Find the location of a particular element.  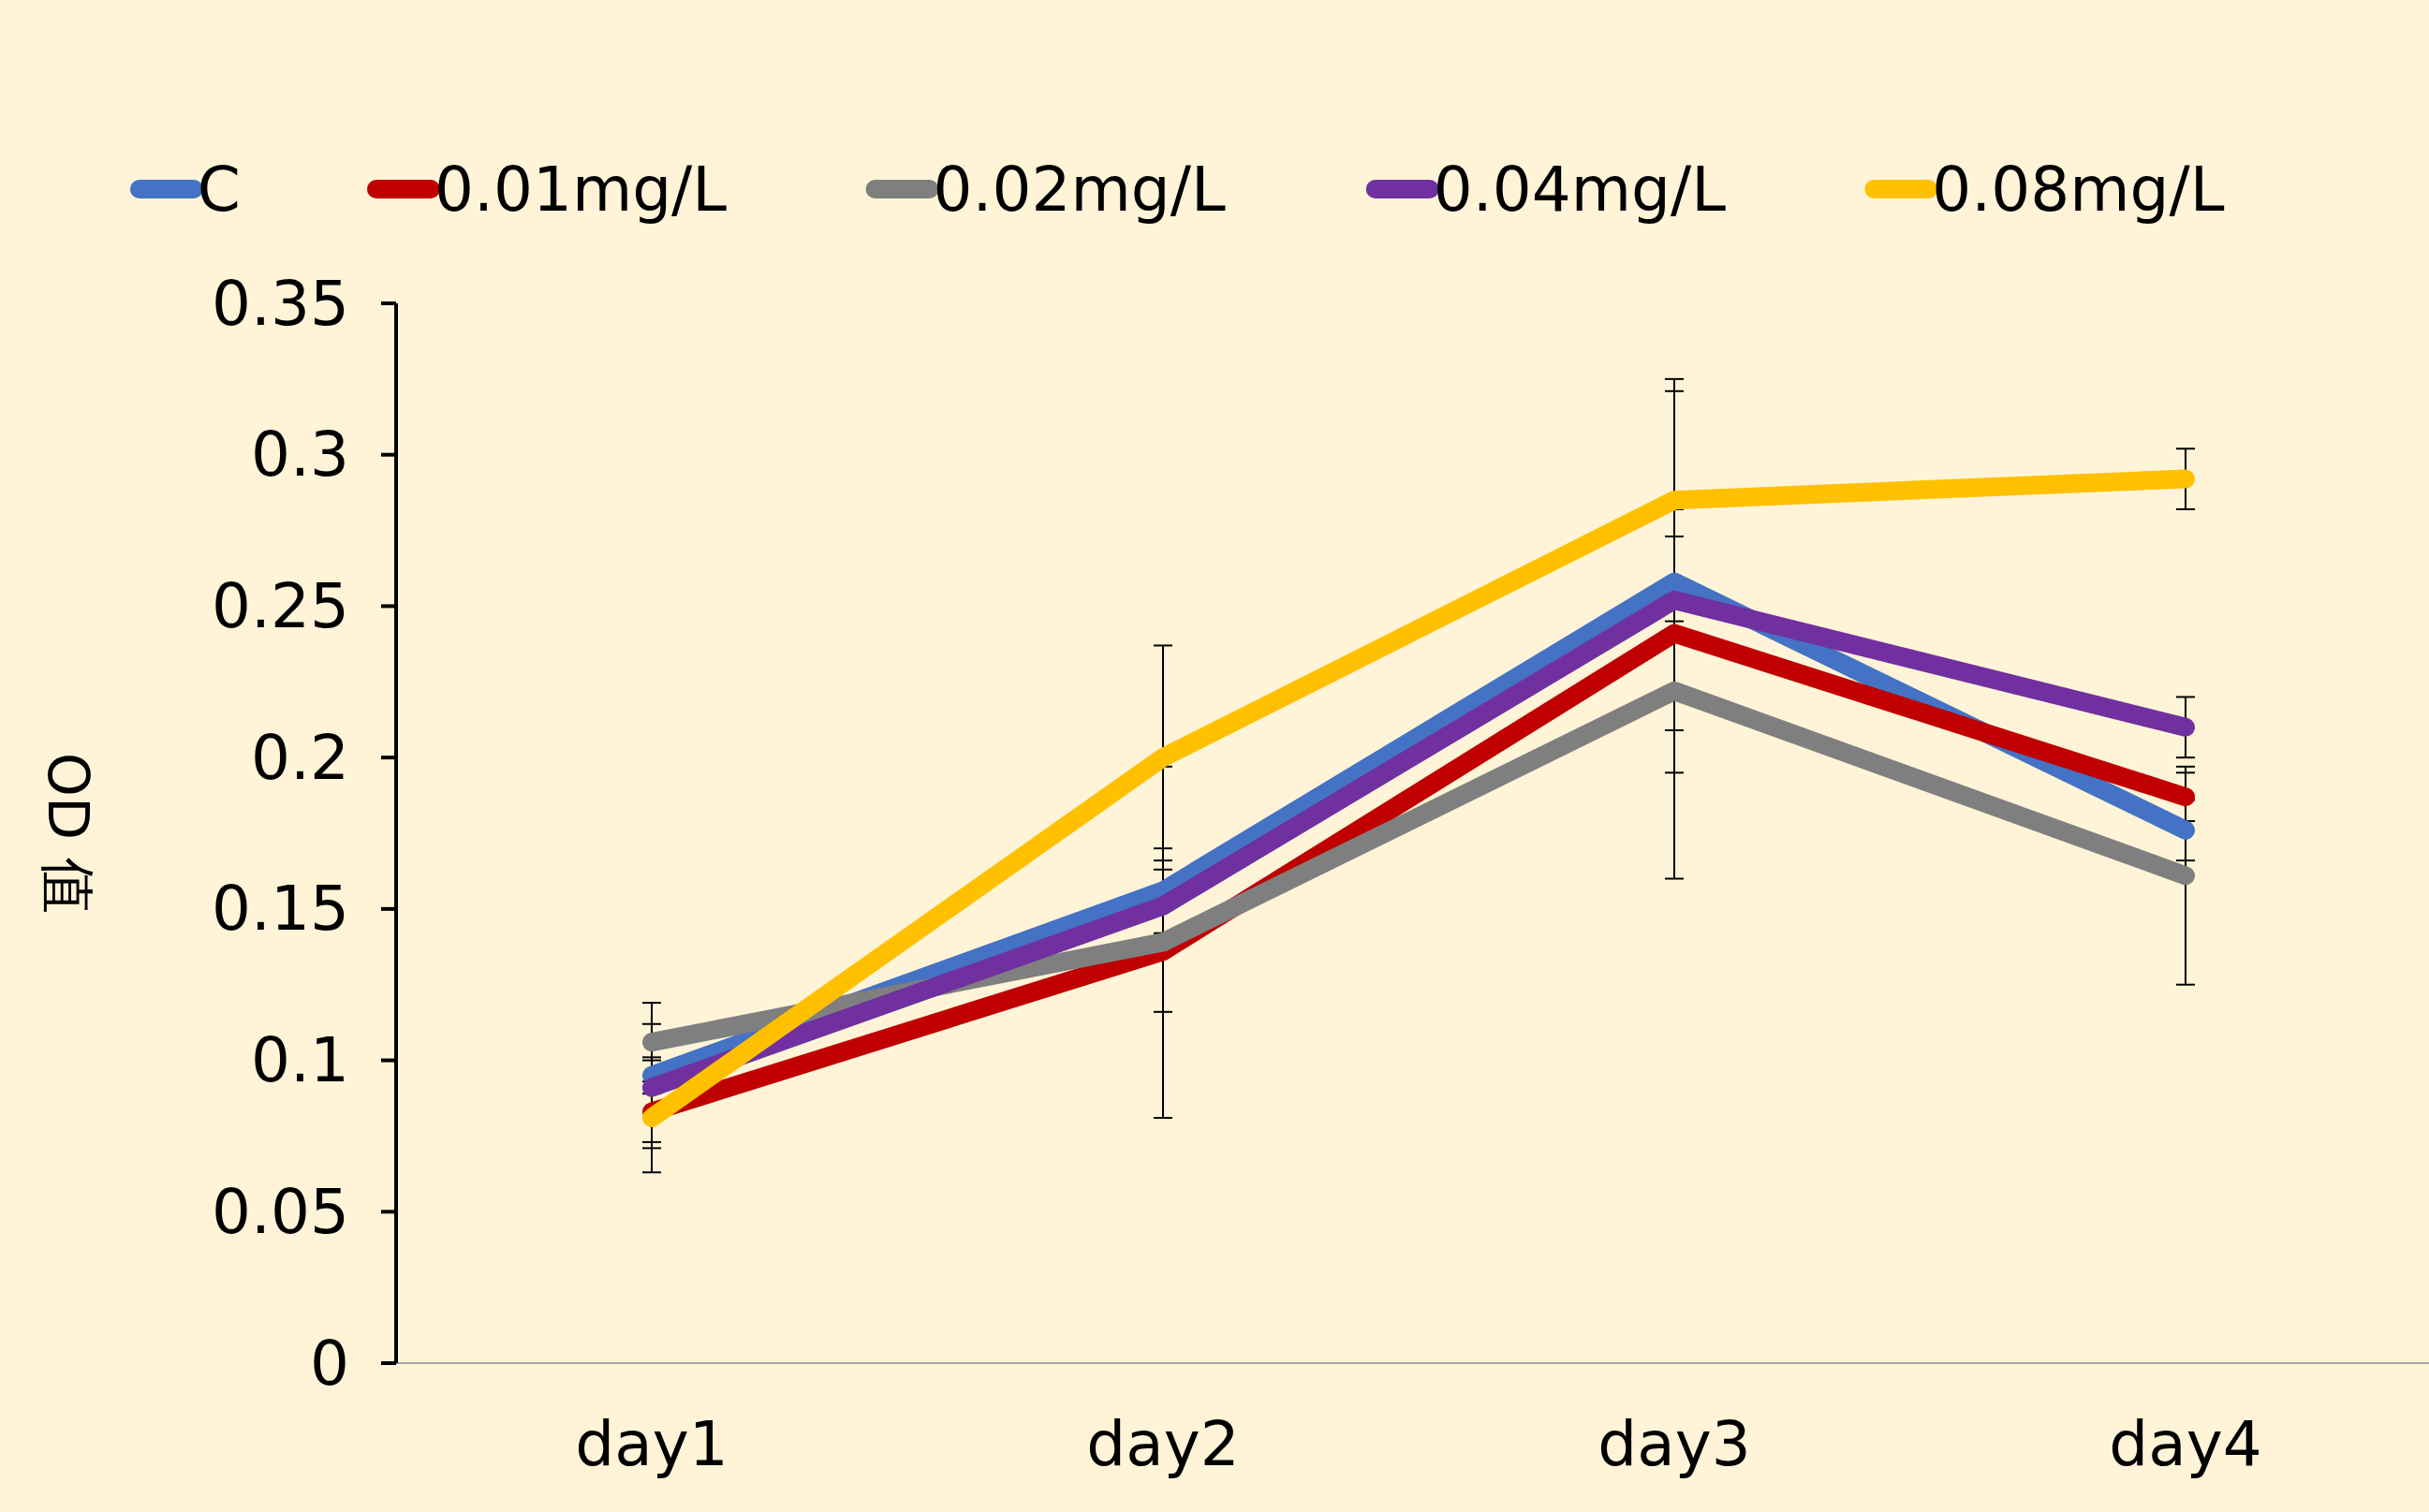

y-axis-title: OD 值 is located at coordinates (68, 833).